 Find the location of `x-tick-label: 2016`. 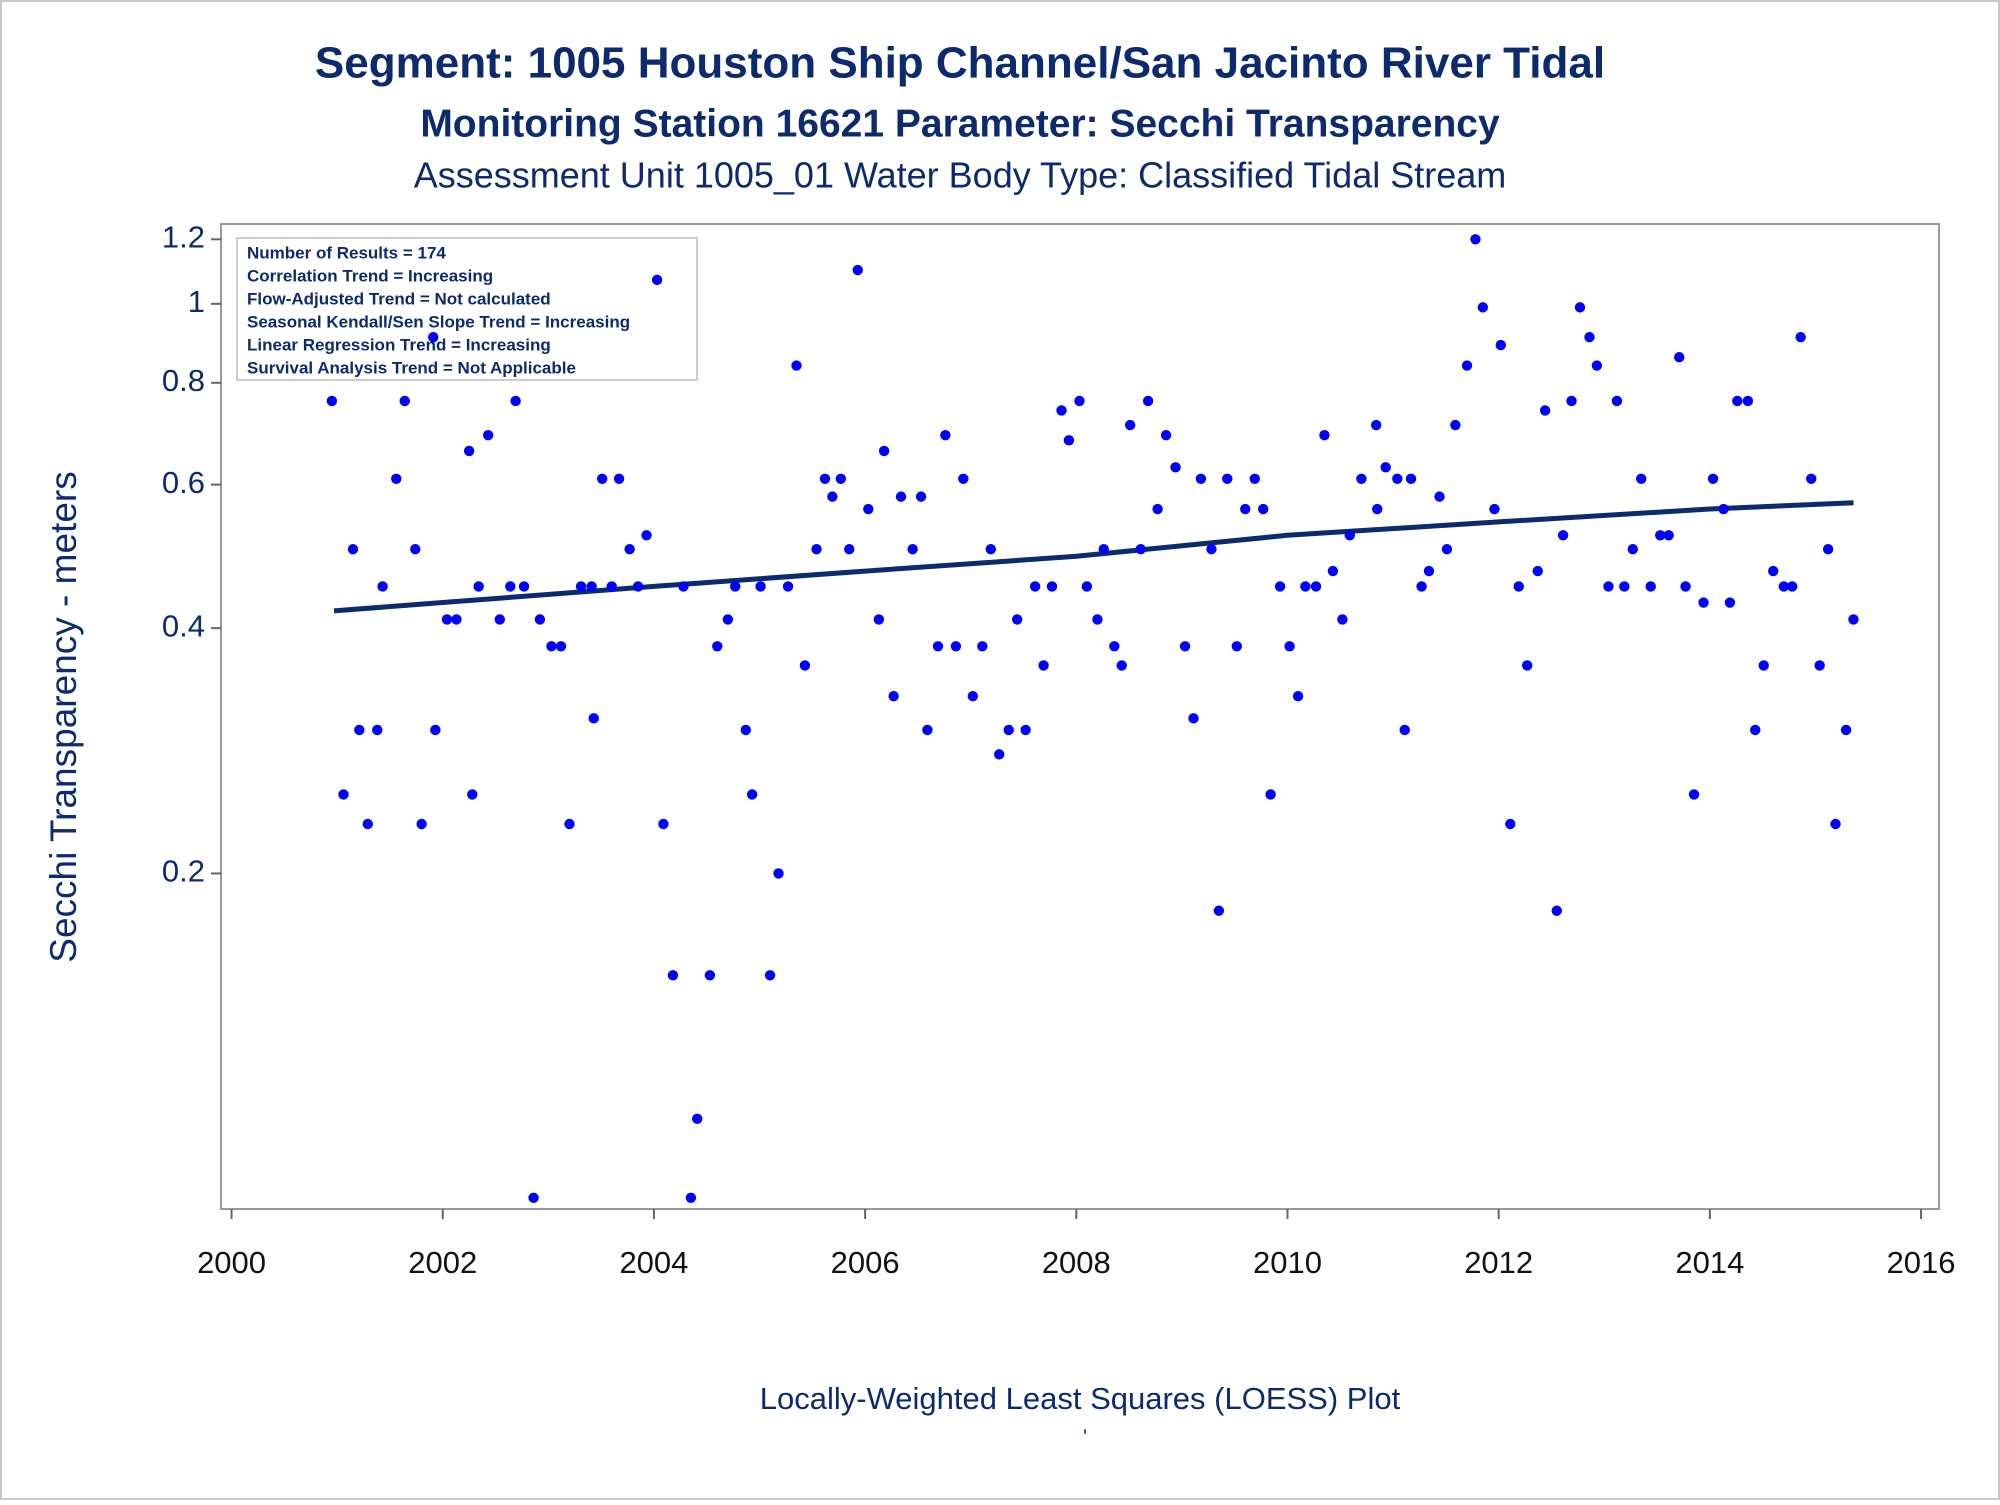

x-tick-label: 2016 is located at coordinates (1921, 1262).